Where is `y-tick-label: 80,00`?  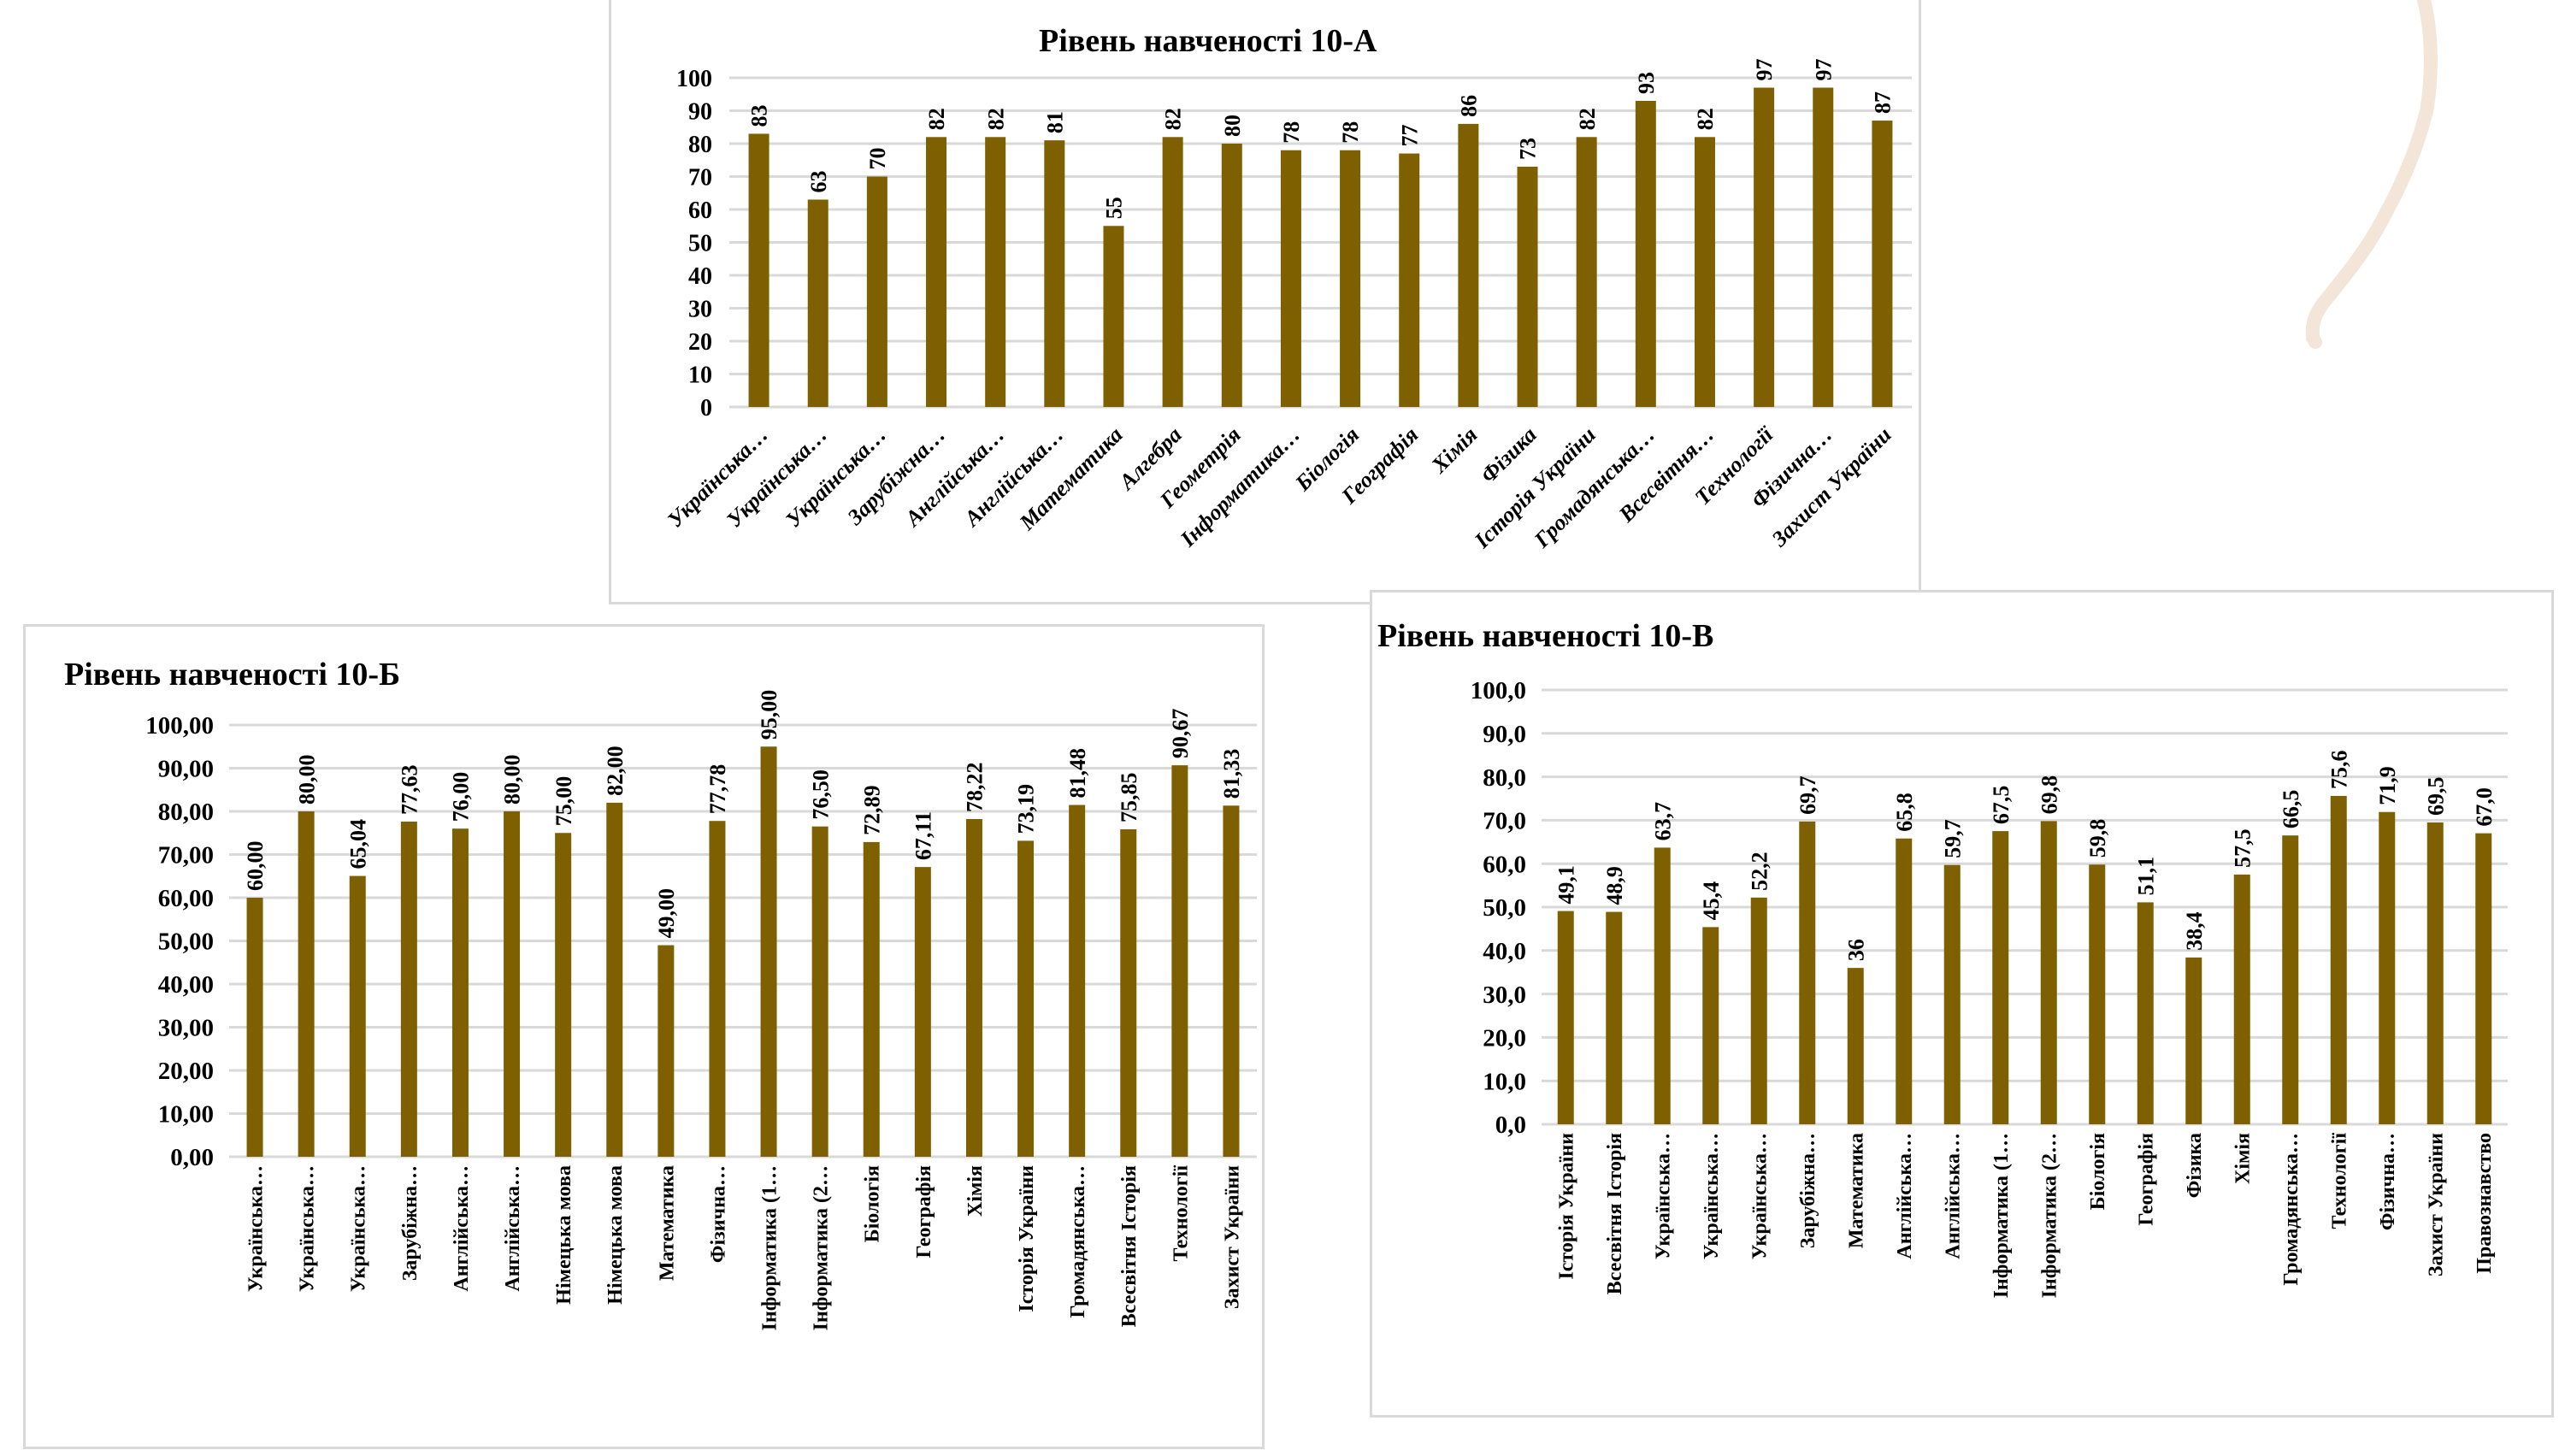
y-tick-label: 80,00 is located at coordinates (186, 812).